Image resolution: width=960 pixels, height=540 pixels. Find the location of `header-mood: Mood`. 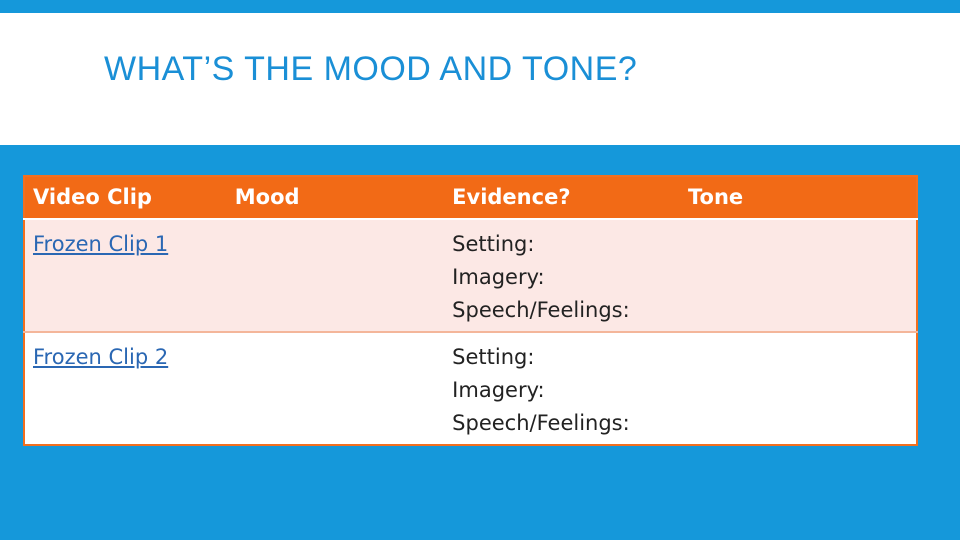

header-mood: Mood is located at coordinates (335, 197).